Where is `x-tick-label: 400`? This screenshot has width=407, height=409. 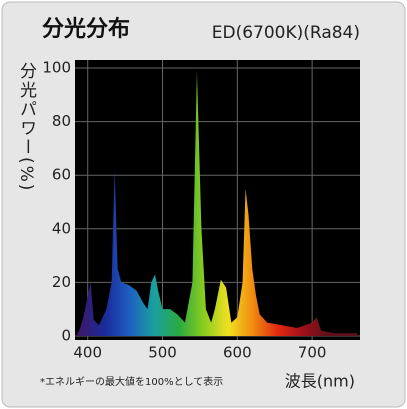 x-tick-label: 400 is located at coordinates (87, 353).